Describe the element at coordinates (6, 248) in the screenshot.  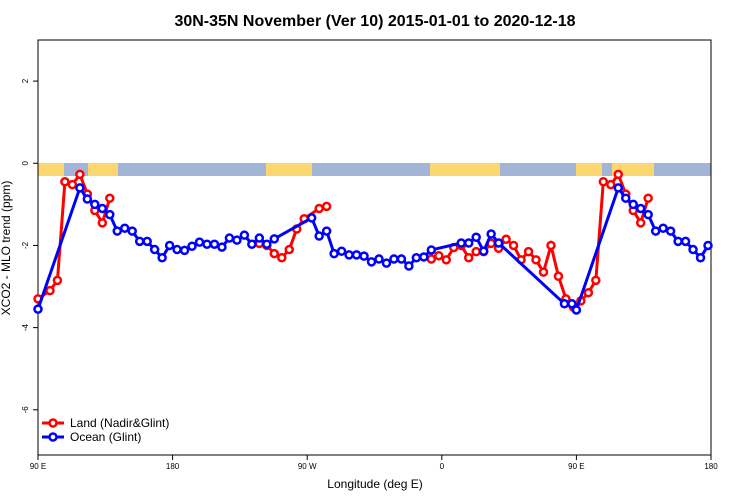
I see `y-axis-label: XCO2 - MLO trend (ppm)` at that location.